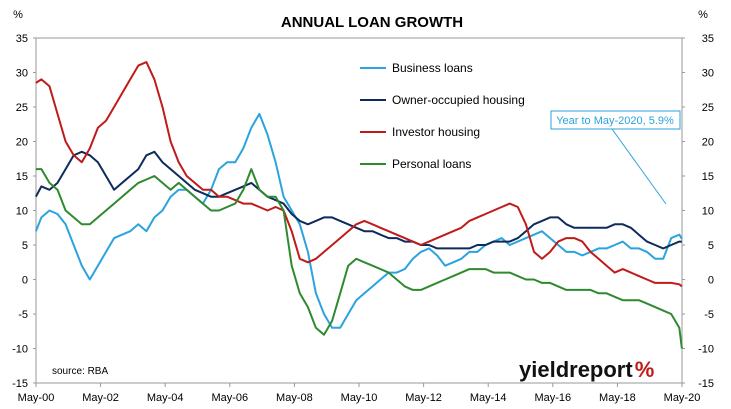  What do you see at coordinates (165, 398) in the screenshot?
I see `x-tick-label: May-04` at bounding box center [165, 398].